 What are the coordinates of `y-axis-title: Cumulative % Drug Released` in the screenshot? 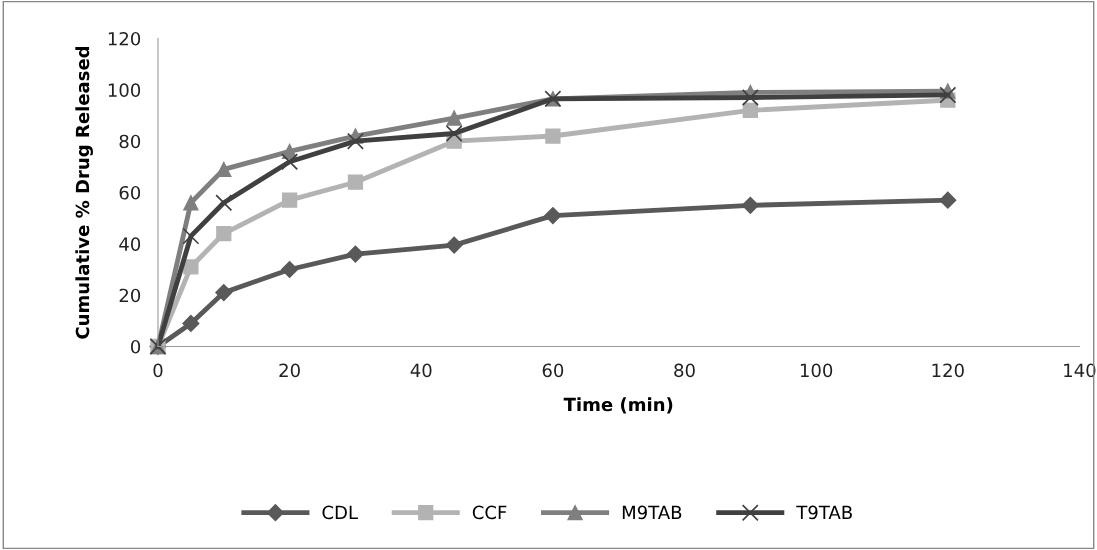 It's located at (84, 192).